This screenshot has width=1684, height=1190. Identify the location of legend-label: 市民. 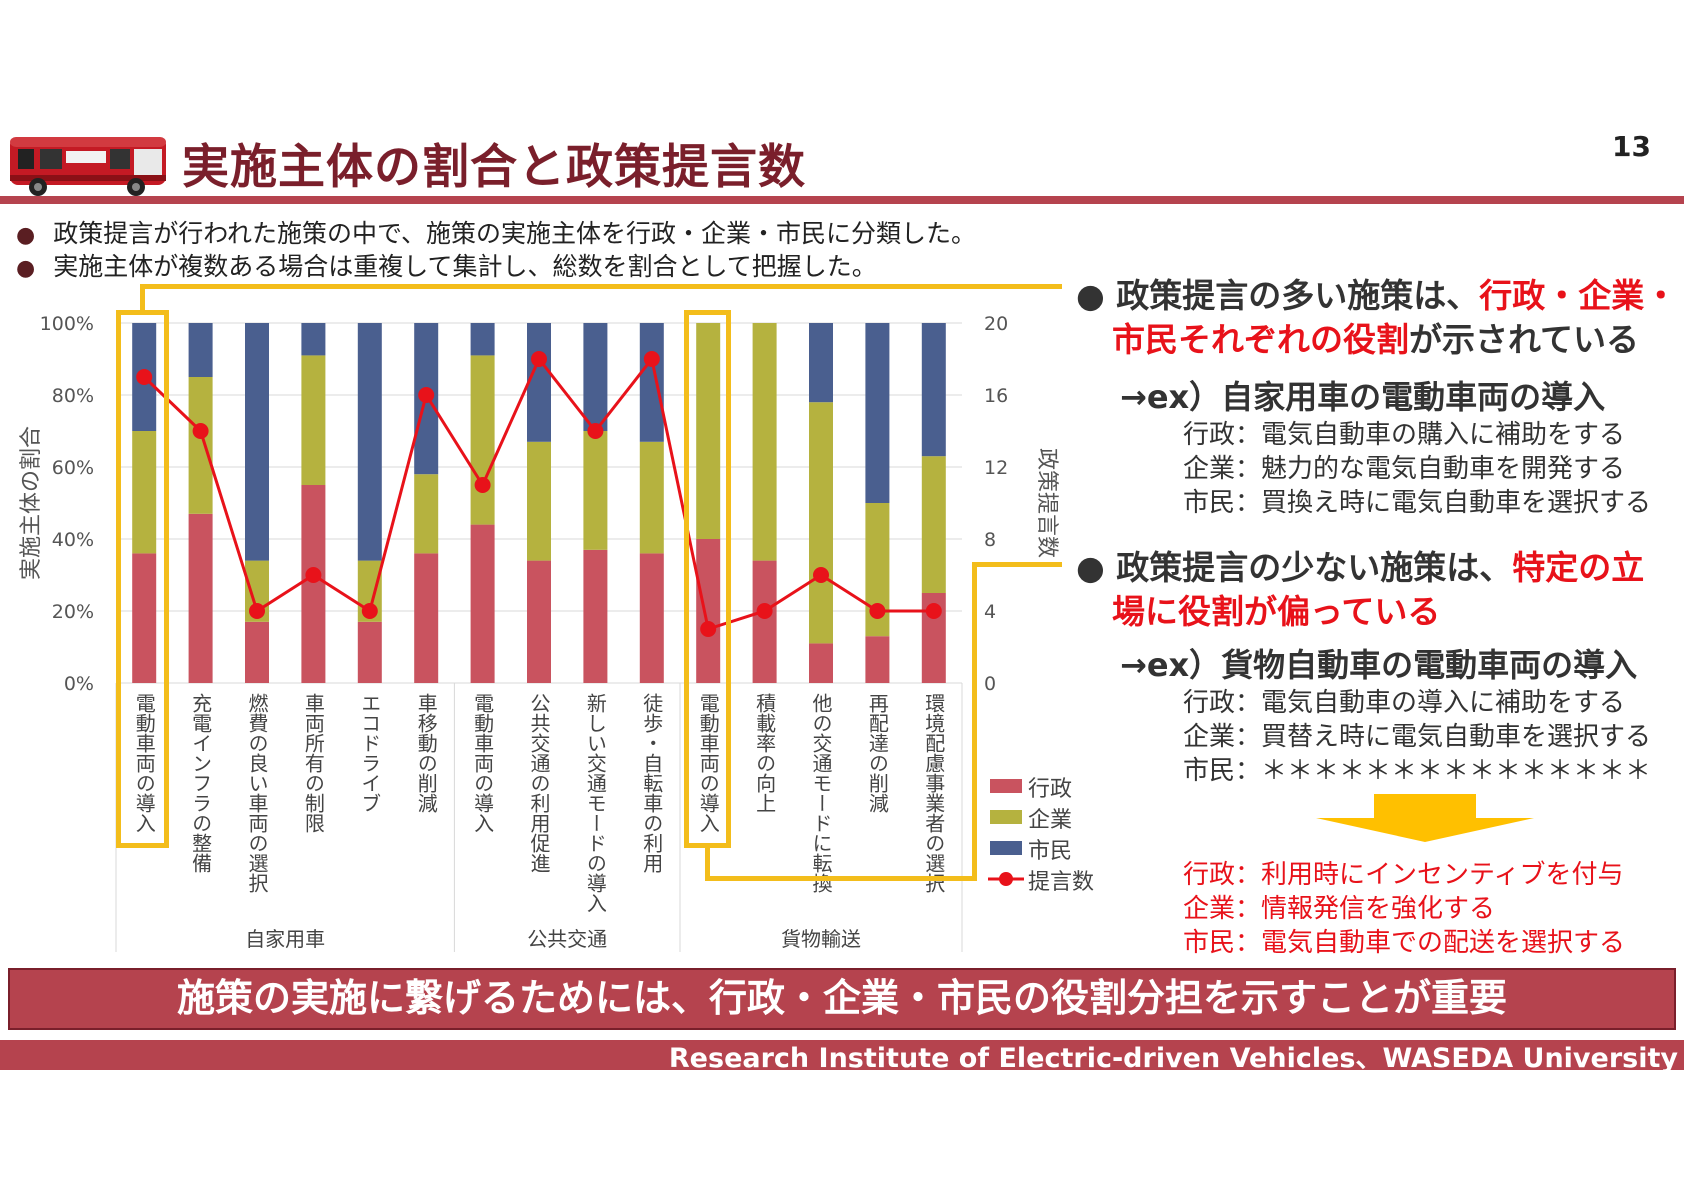
(1050, 851).